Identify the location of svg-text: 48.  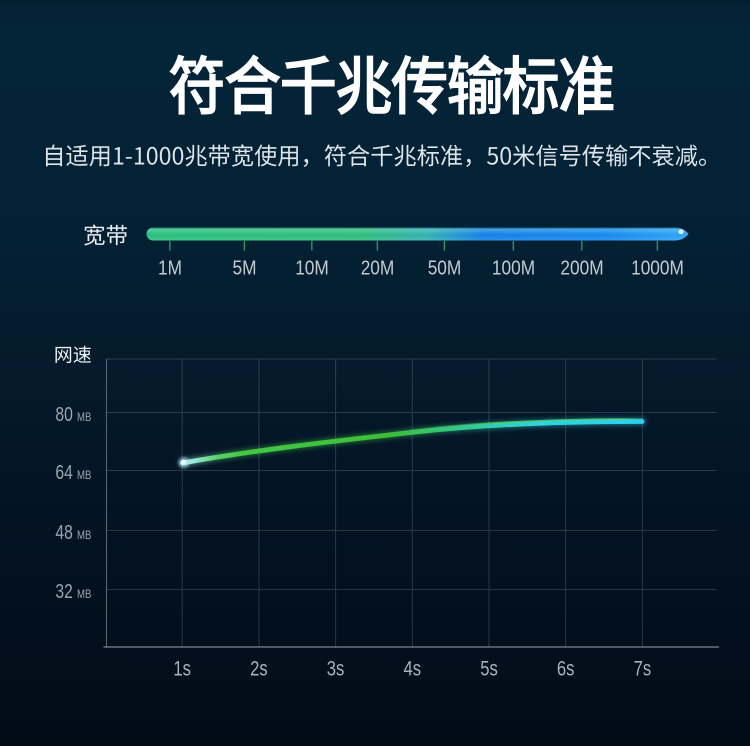
(63, 533).